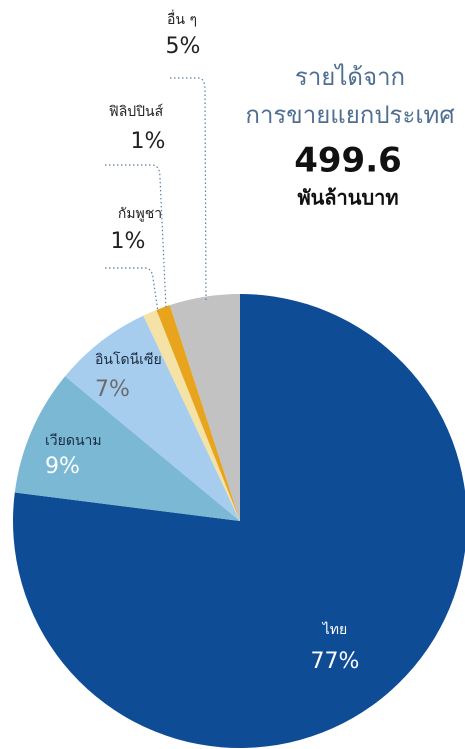  What do you see at coordinates (347, 198) in the screenshot?
I see `total-unit: พันล้านบาท` at bounding box center [347, 198].